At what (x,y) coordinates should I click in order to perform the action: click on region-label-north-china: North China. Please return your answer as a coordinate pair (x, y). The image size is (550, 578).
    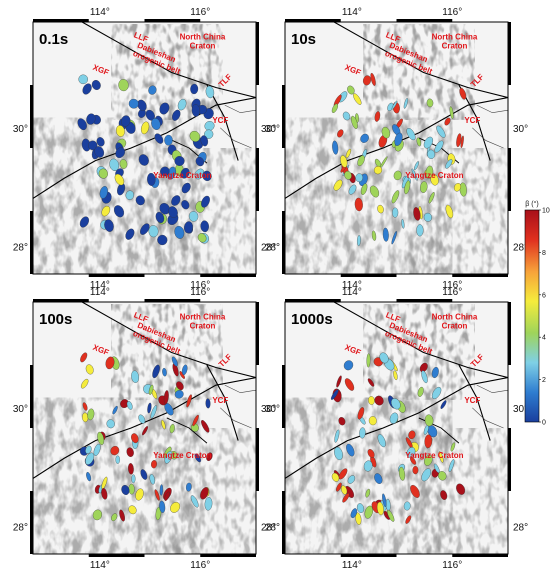
    Looking at the image, I should click on (203, 37).